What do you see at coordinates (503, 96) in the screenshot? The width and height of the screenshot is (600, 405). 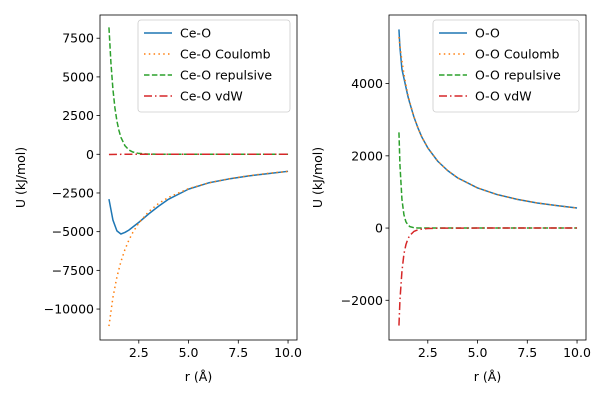 I see `legend-label: O-O vdW` at bounding box center [503, 96].